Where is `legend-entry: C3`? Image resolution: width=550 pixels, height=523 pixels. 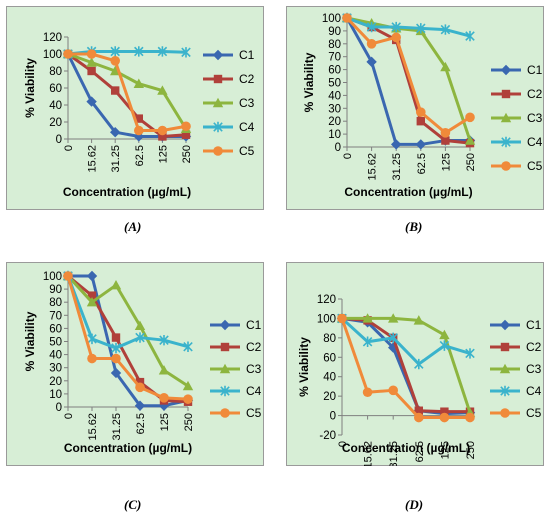
legend-entry: C3 is located at coordinates (254, 369).